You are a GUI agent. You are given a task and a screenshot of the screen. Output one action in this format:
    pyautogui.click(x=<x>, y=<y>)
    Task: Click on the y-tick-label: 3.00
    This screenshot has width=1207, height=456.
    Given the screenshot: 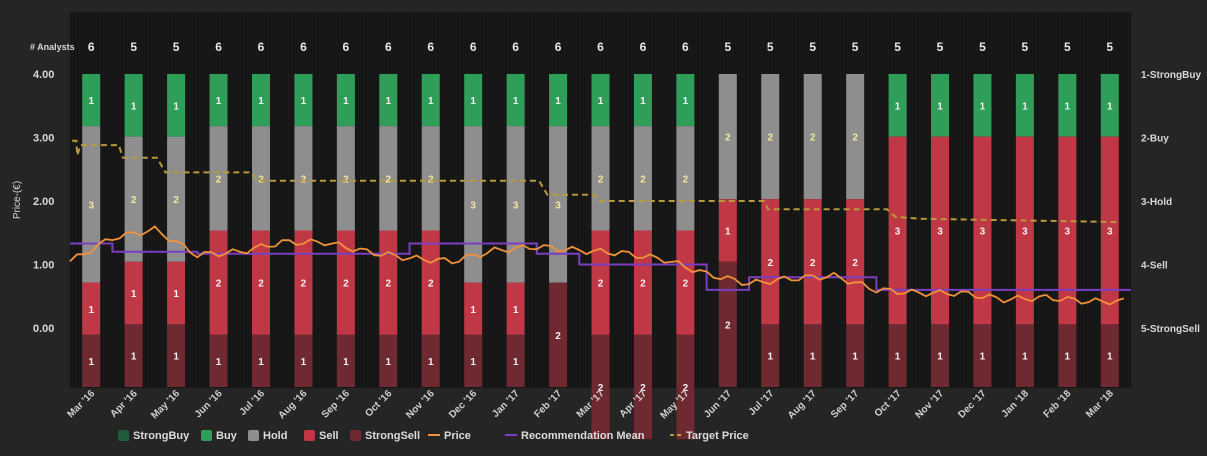 What is the action you would take?
    pyautogui.click(x=43, y=139)
    